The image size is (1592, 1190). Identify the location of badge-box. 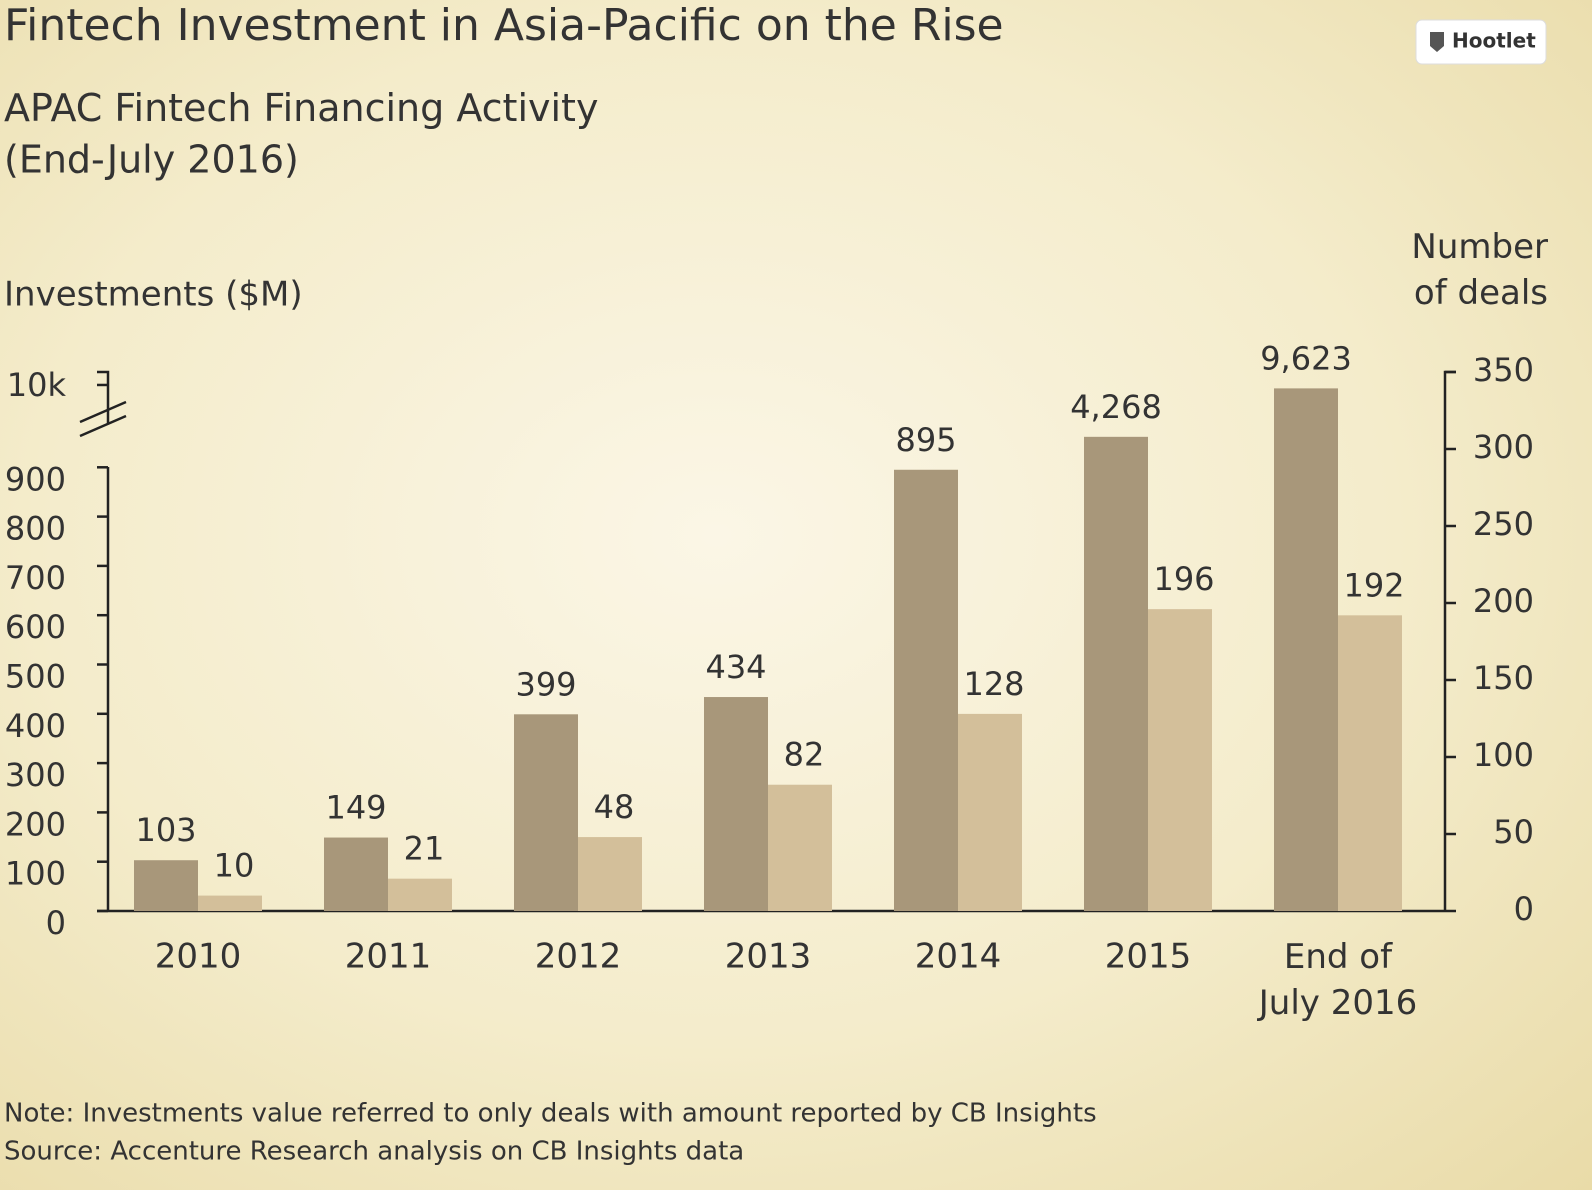
(1481, 42).